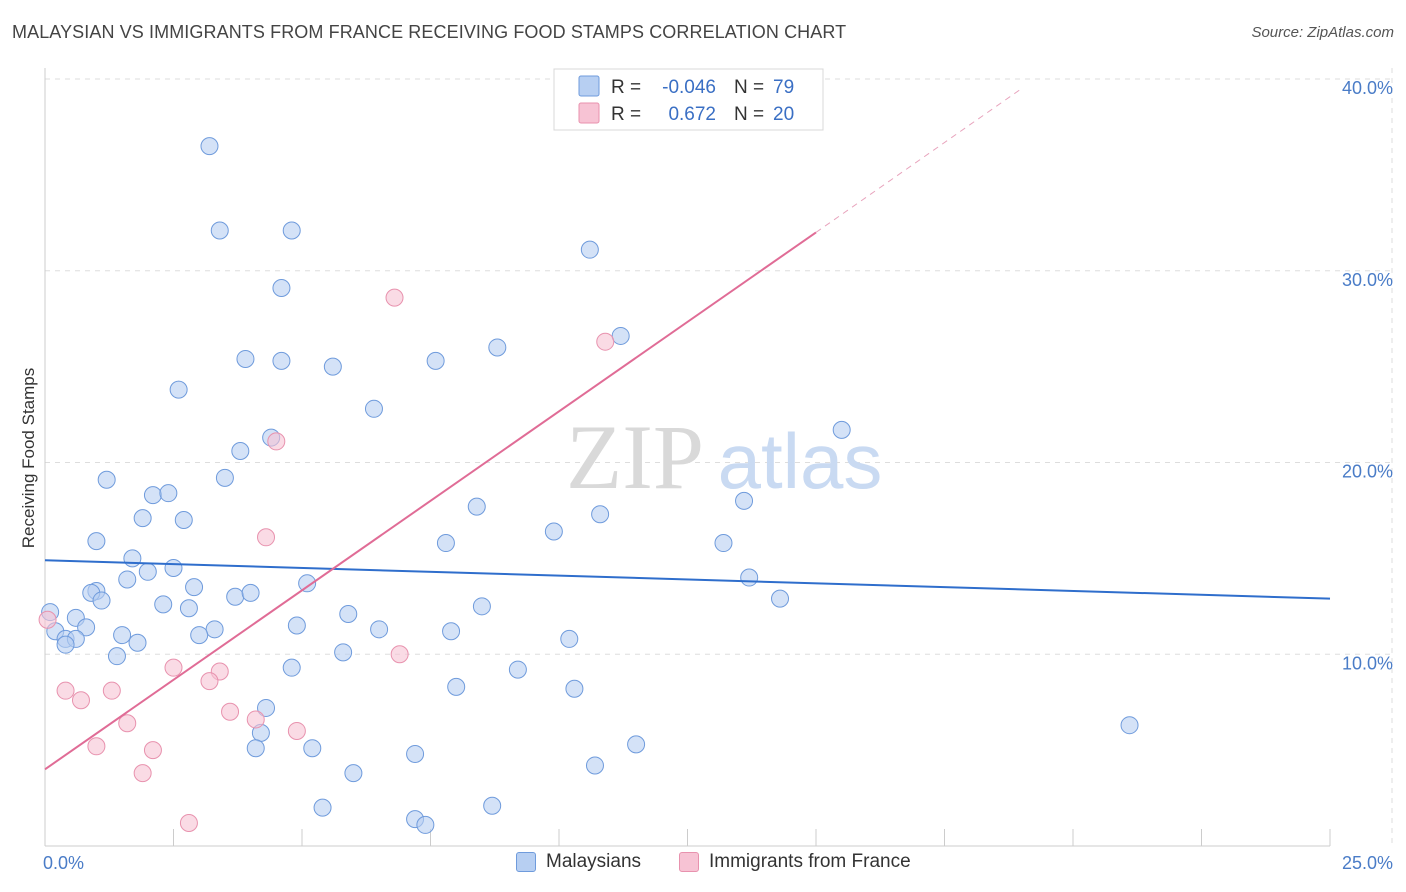 The image size is (1406, 892). Describe the element at coordinates (692, 114) in the screenshot. I see `legend-r-value-france: 0.672` at that location.